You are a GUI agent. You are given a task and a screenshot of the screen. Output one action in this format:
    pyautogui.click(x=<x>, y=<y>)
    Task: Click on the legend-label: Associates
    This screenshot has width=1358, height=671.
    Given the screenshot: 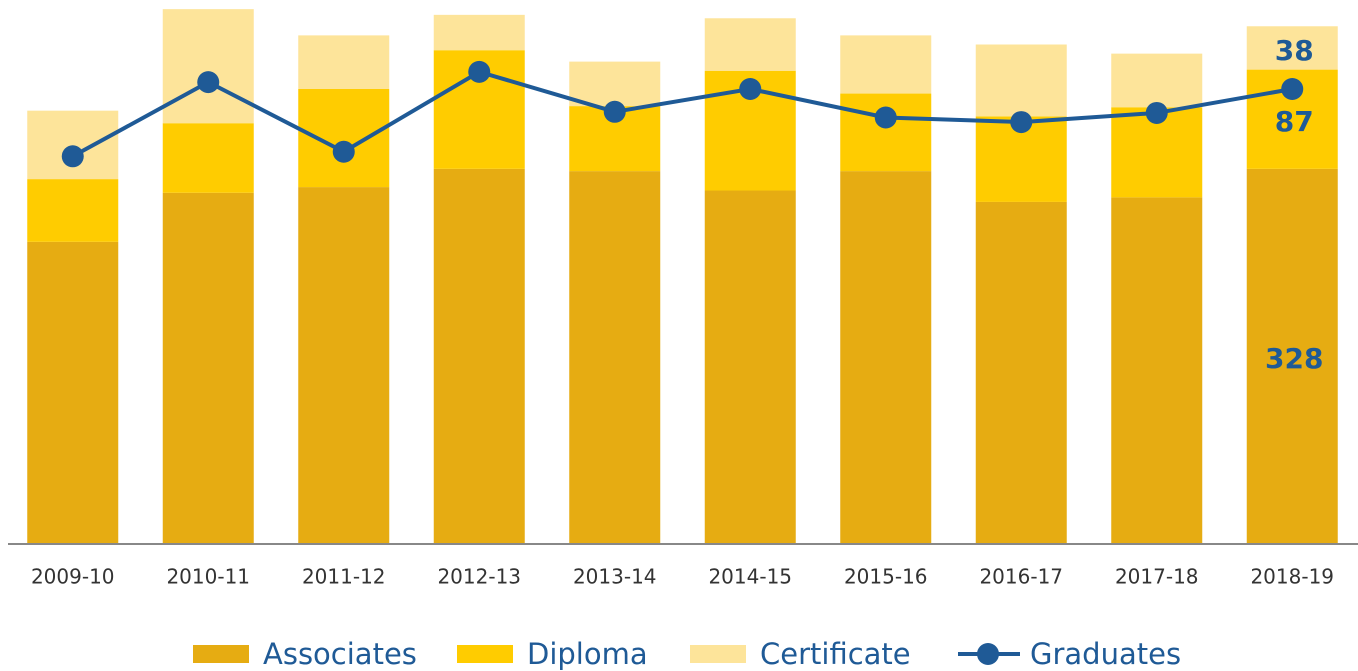 What is the action you would take?
    pyautogui.click(x=340, y=654)
    